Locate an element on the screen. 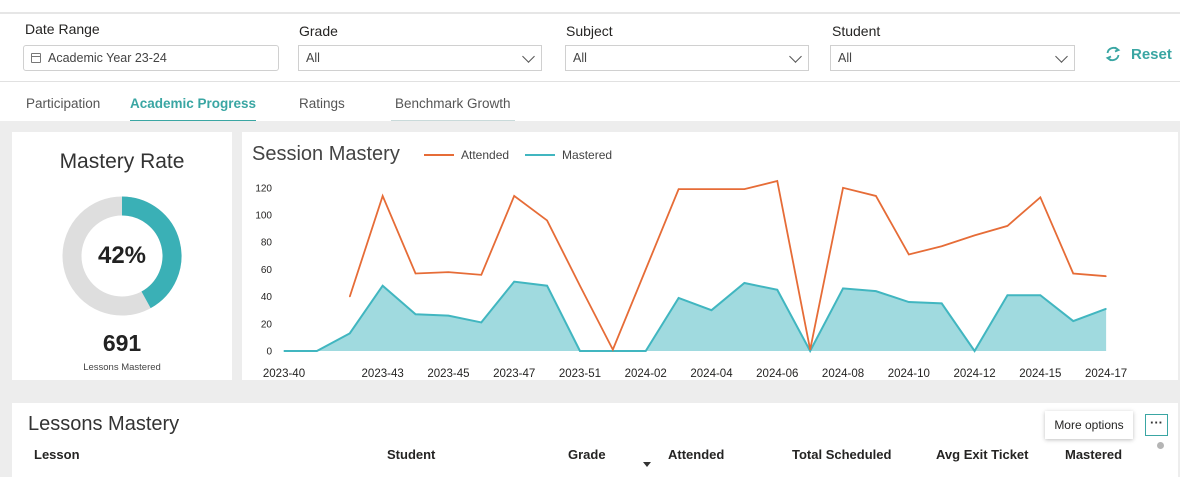  y-tick-label: 100 is located at coordinates (263, 216).